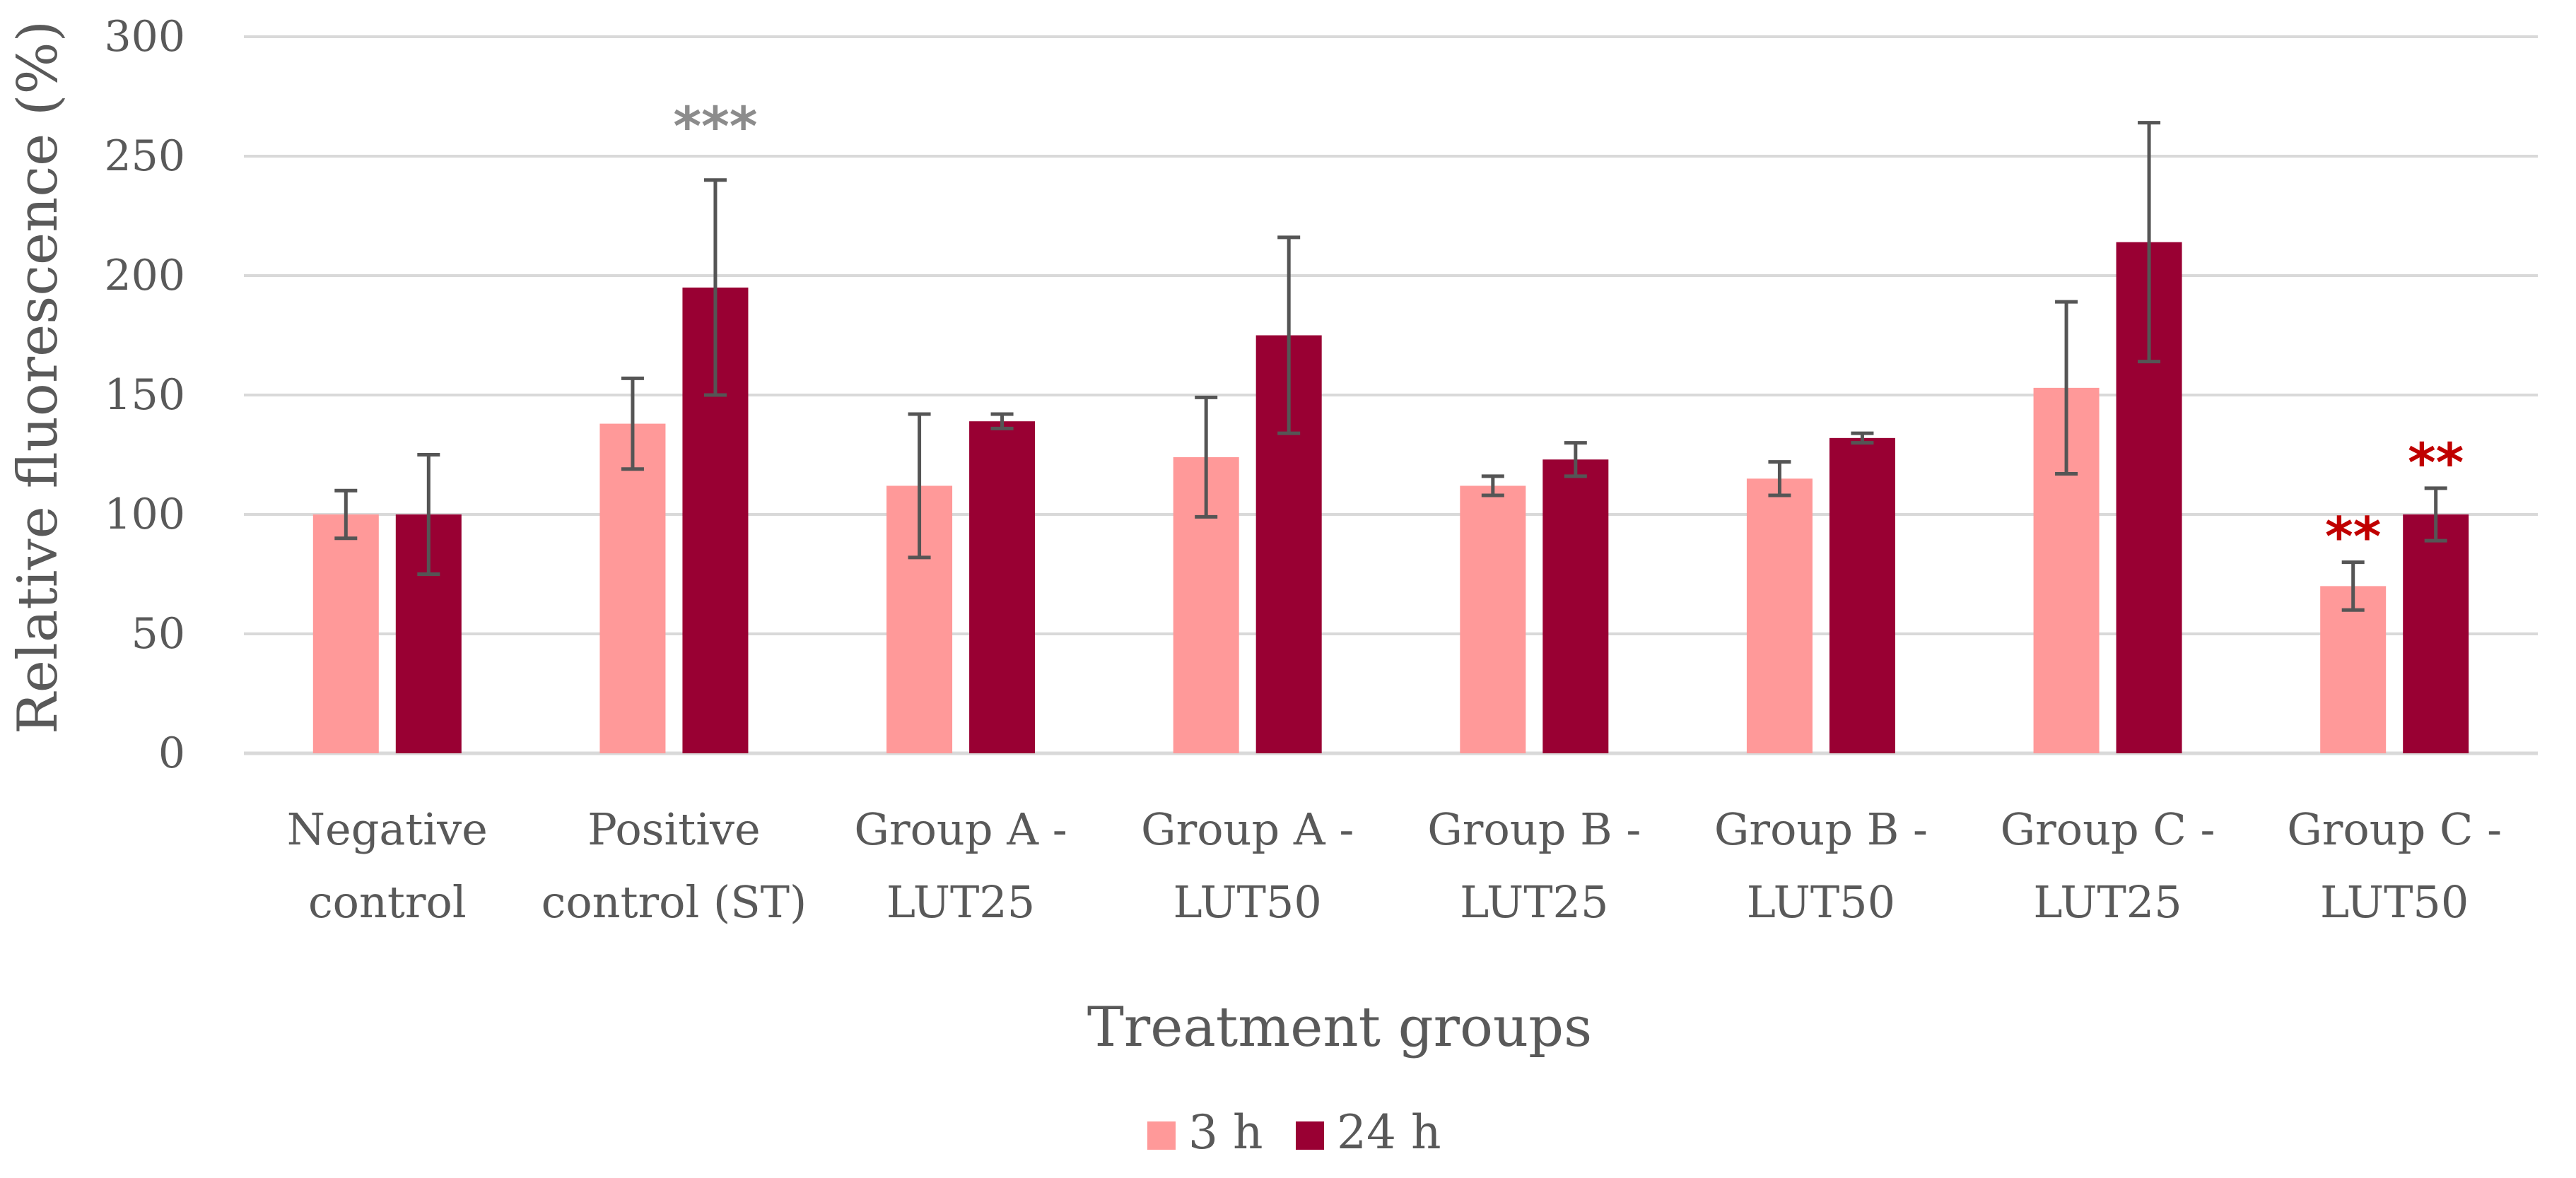 The height and width of the screenshot is (1178, 2576). Describe the element at coordinates (1339, 1027) in the screenshot. I see `x-axis-title: Treatment groups` at that location.